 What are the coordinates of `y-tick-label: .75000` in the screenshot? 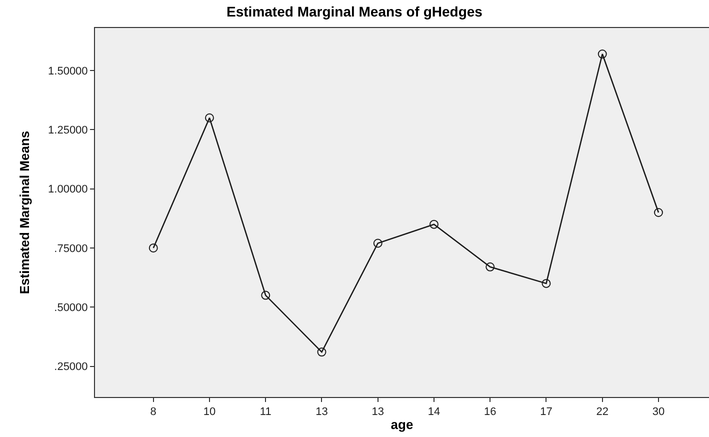 It's located at (71, 248).